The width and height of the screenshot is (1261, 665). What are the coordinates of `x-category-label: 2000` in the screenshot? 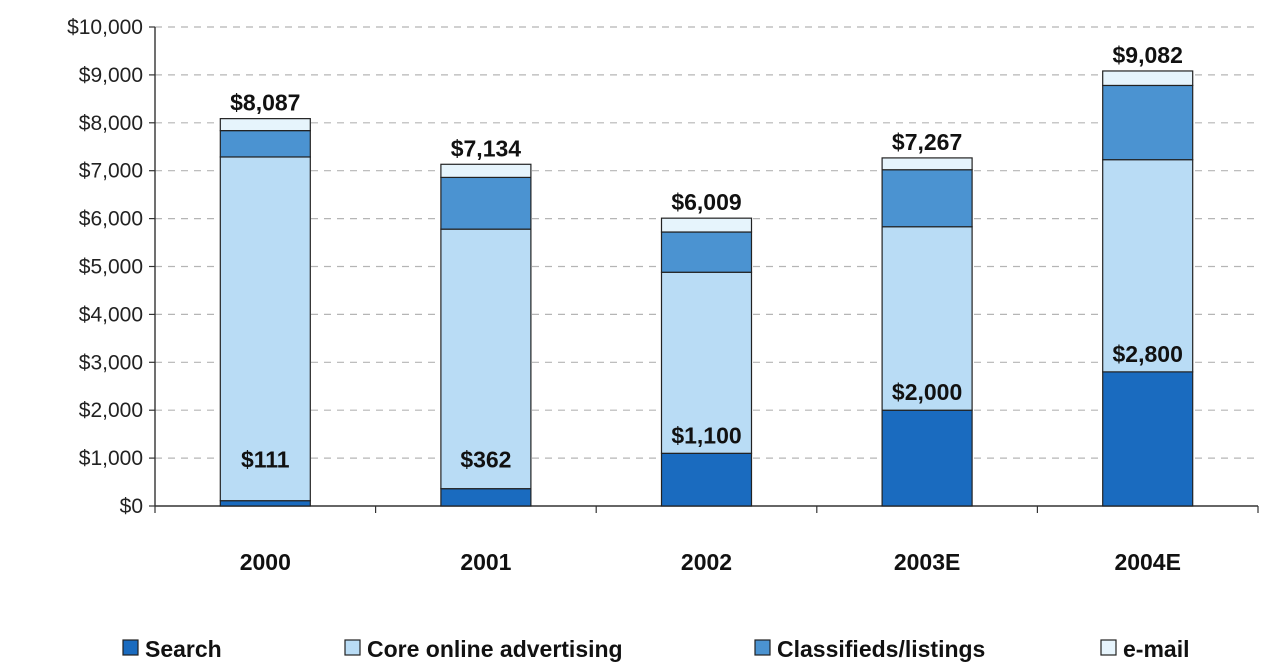 It's located at (265, 562).